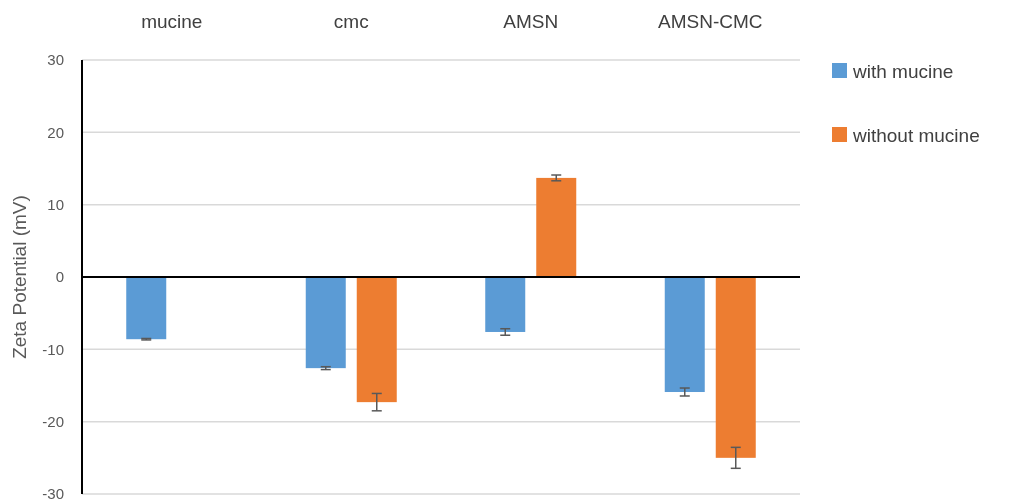 This screenshot has height=501, width=1015. I want to click on x-tick-label: cmc, so click(351, 21).